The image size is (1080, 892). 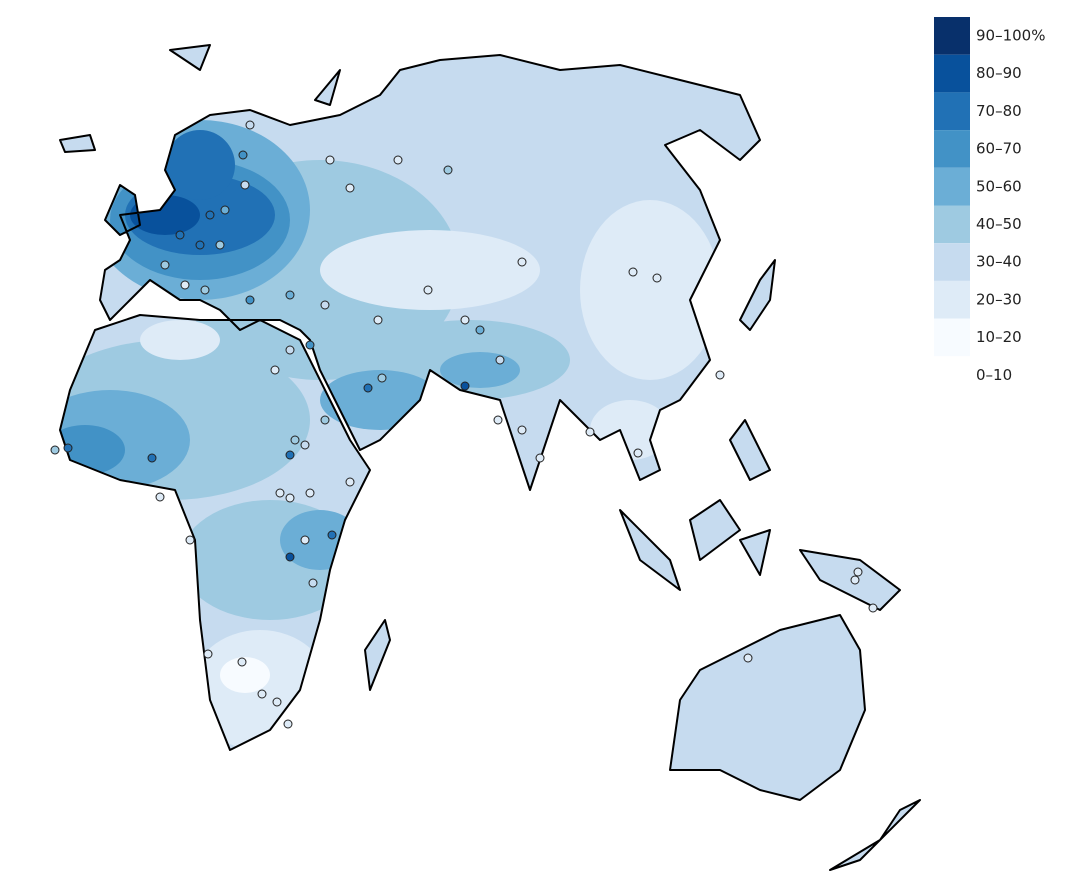 What do you see at coordinates (999, 186) in the screenshot?
I see `legend-label: 50–60` at bounding box center [999, 186].